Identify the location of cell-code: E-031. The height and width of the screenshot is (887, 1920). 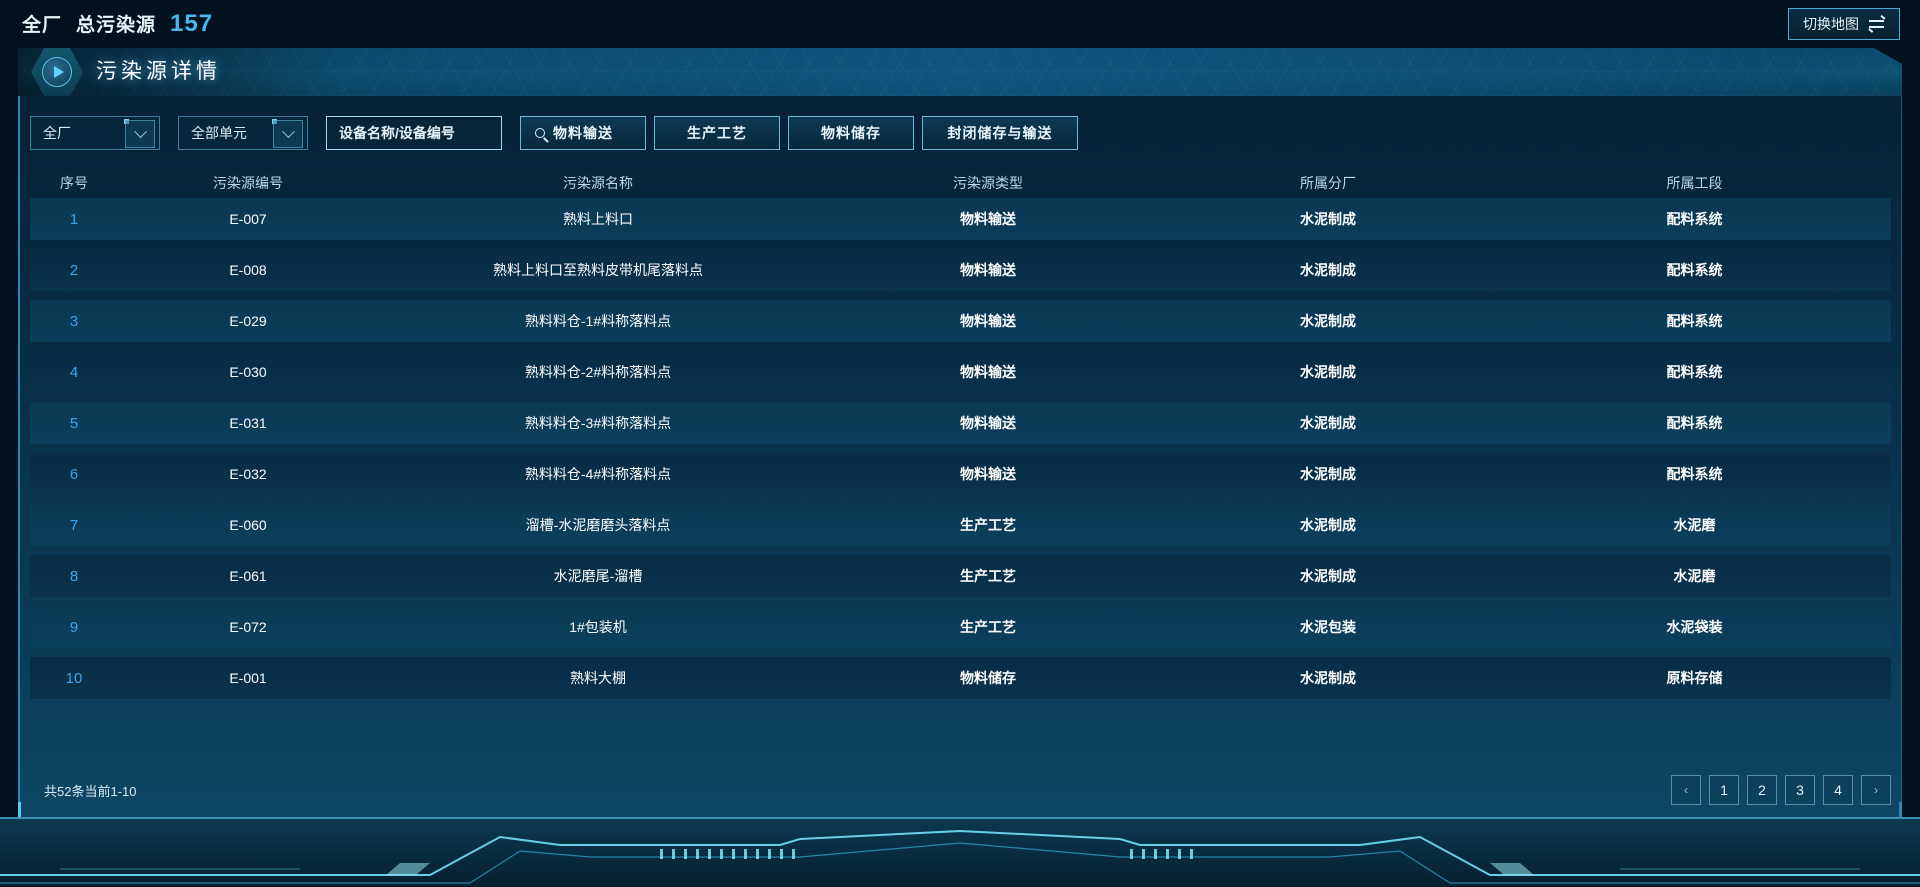
(248, 423).